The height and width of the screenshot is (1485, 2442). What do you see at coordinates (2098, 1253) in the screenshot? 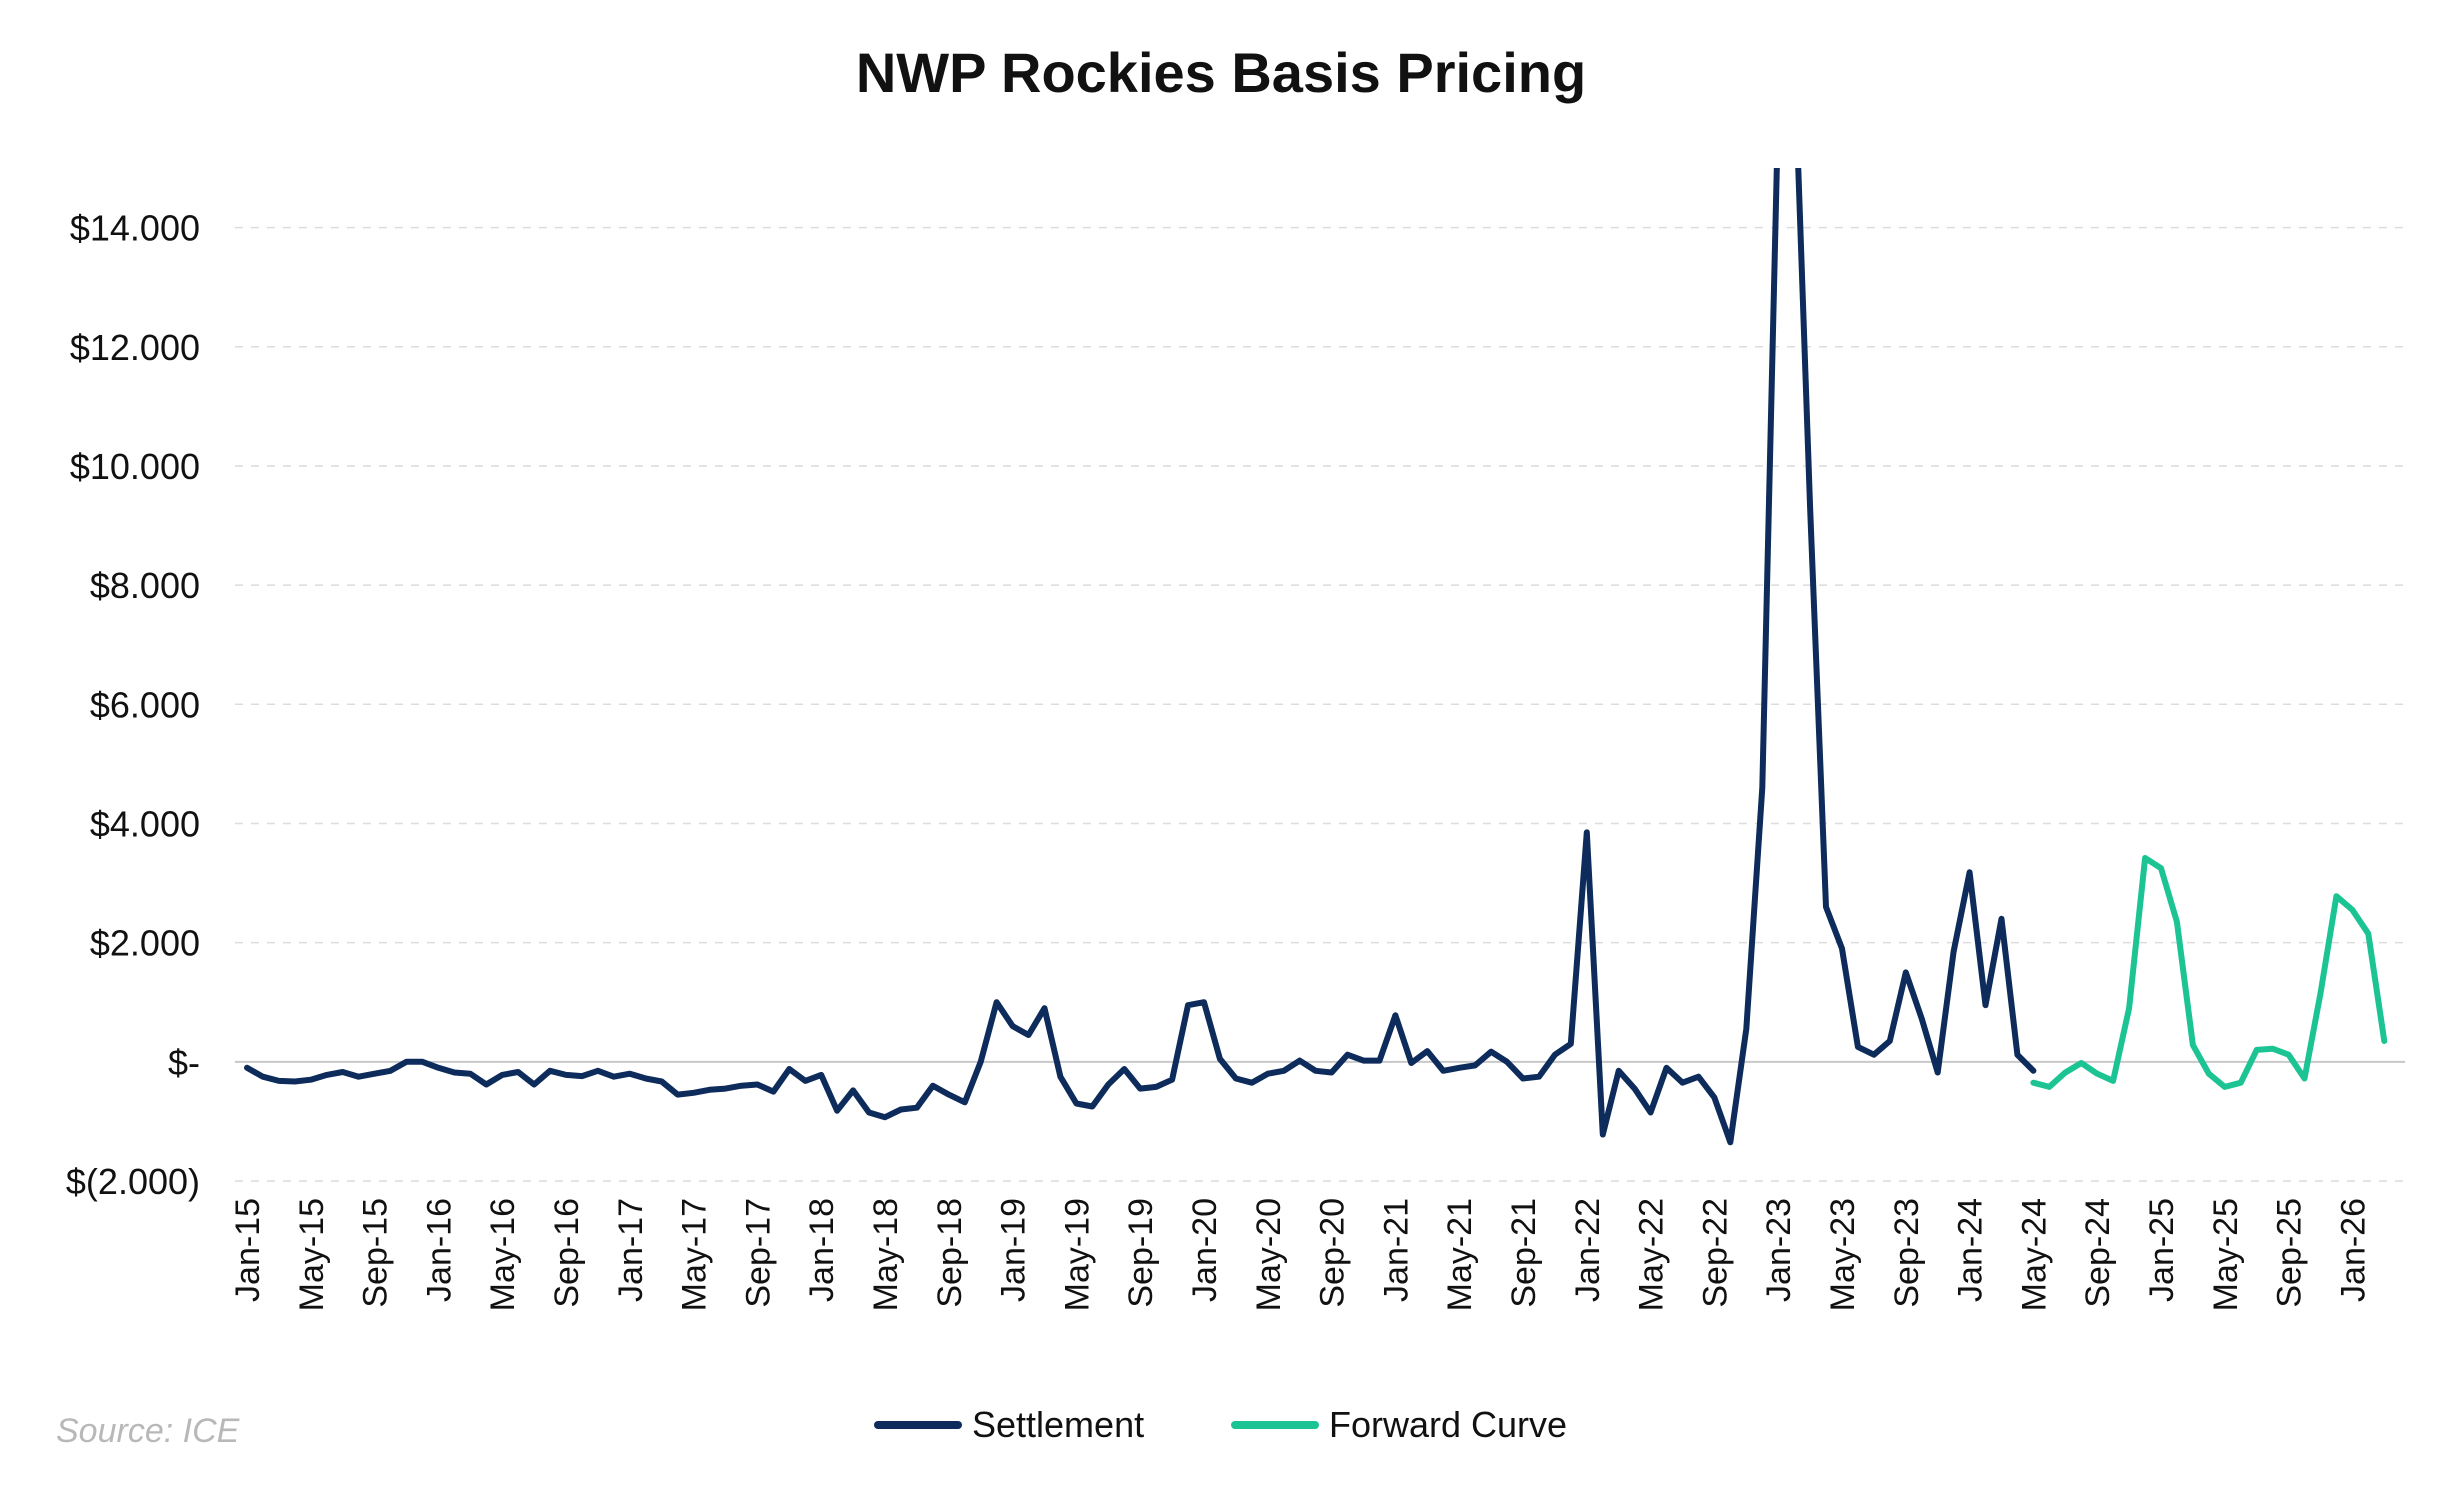
I see `x-tick-label: Sep-24` at bounding box center [2098, 1253].